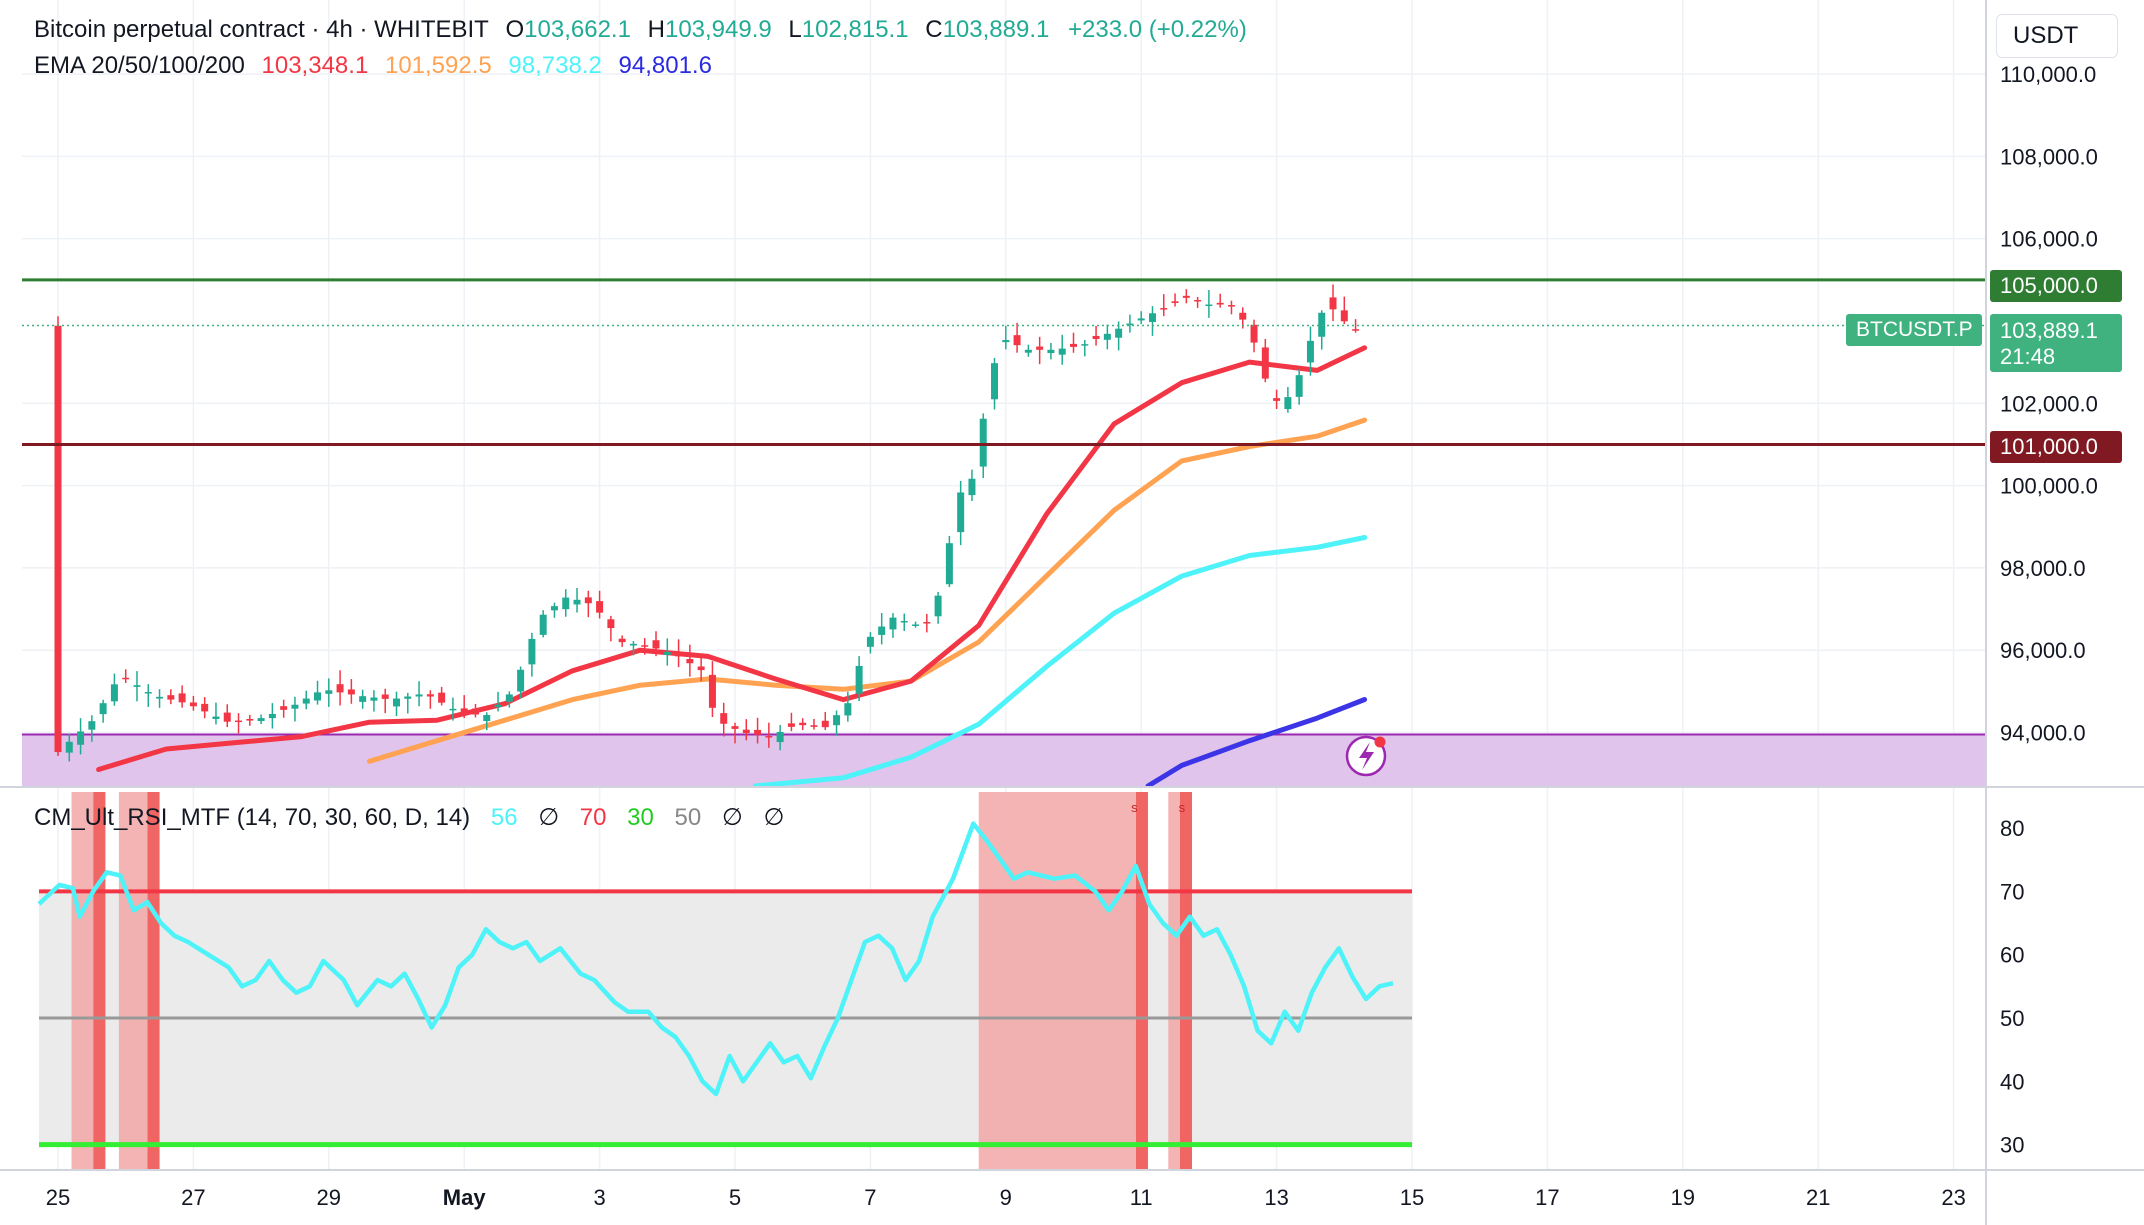 This screenshot has height=1225, width=2144. Describe the element at coordinates (2012, 1081) in the screenshot. I see `rsi-tick-label: 40` at that location.